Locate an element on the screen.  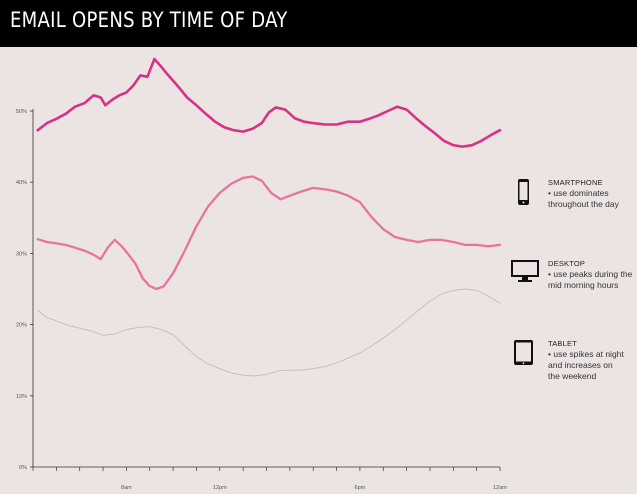
legend-text-desktop: use peaks during the mid morning hours is located at coordinates (590, 279).